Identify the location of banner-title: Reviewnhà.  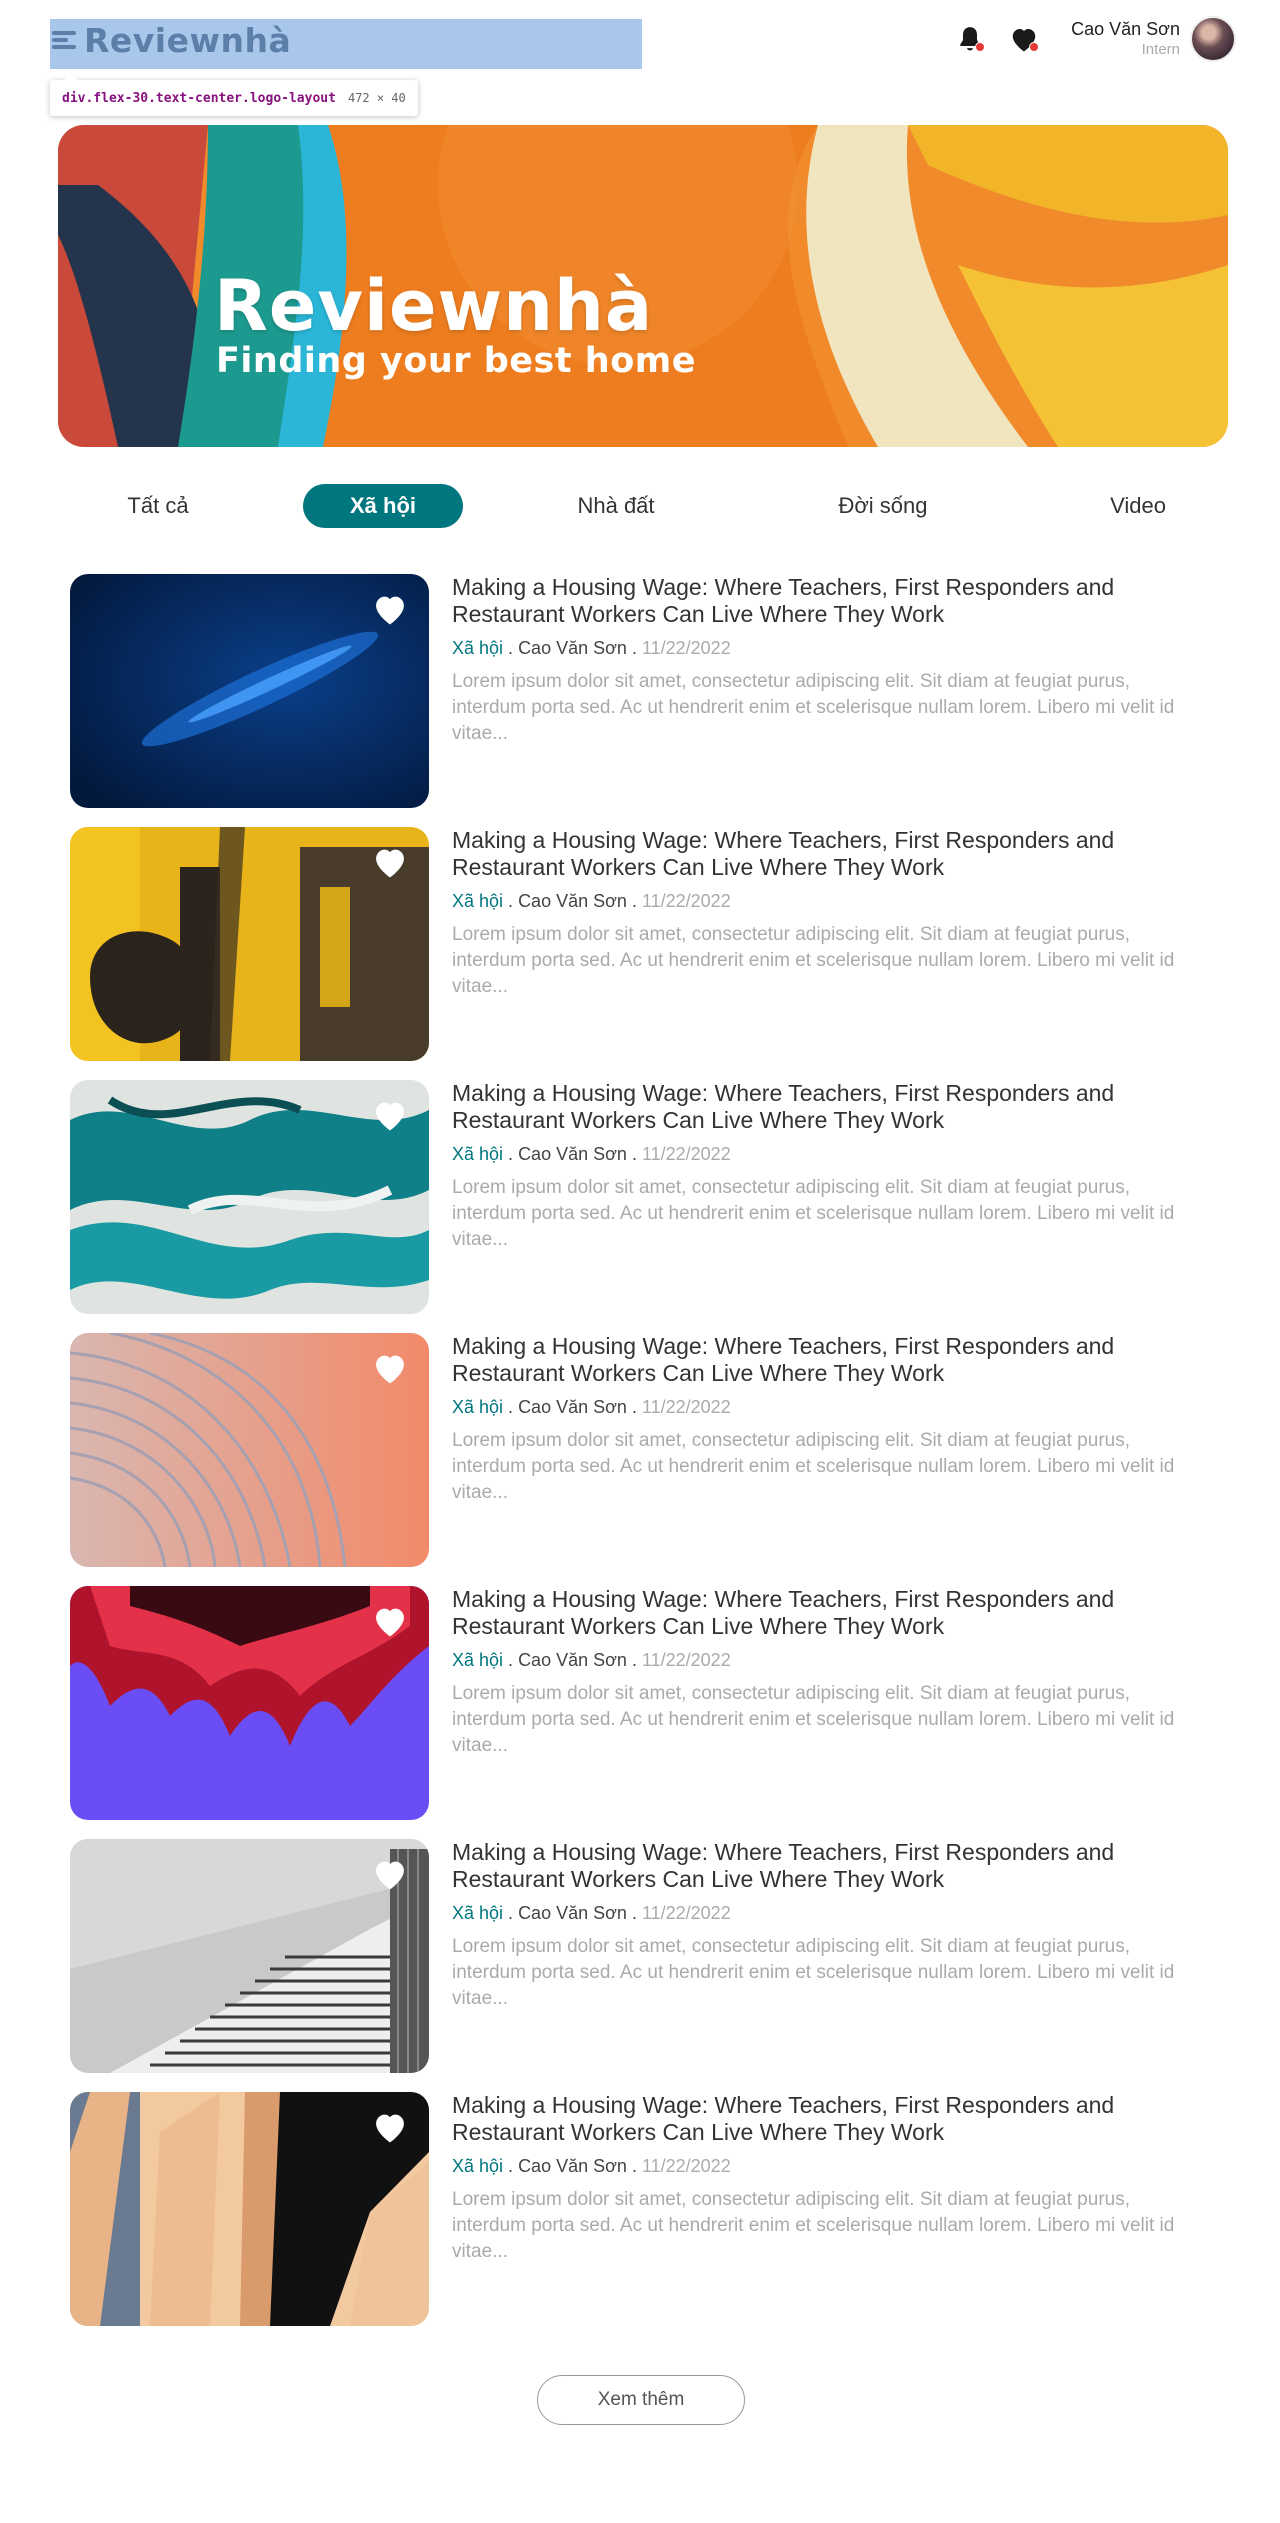
(434, 306).